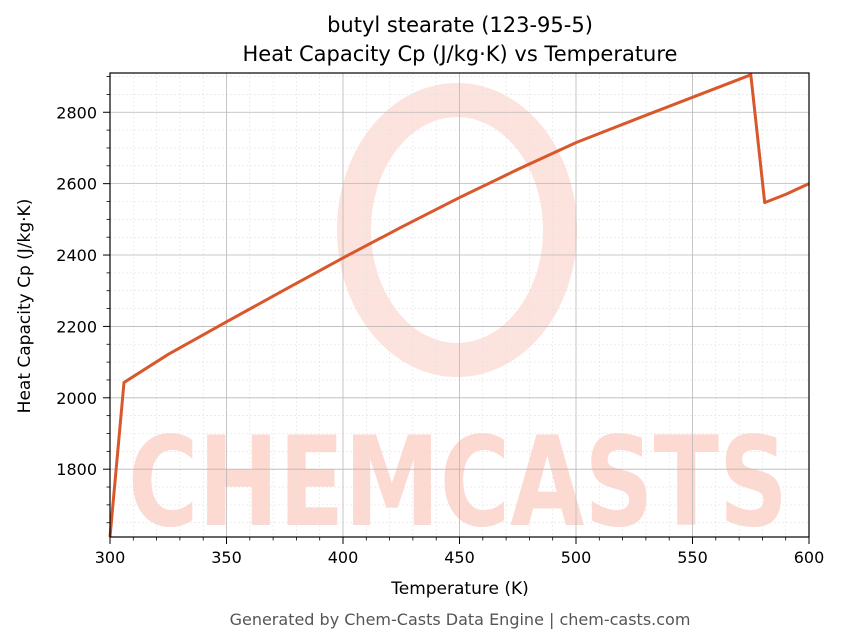 This screenshot has width=843, height=644. What do you see at coordinates (343, 557) in the screenshot?
I see `x-tick-label: 400` at bounding box center [343, 557].